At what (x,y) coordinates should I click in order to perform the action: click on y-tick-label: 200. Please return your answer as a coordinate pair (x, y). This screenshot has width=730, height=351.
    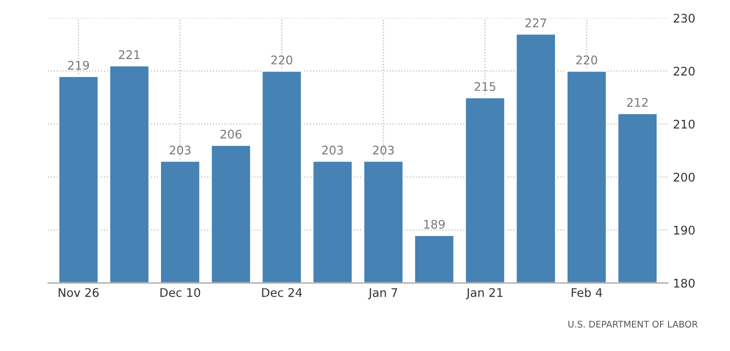
    Looking at the image, I should click on (684, 177).